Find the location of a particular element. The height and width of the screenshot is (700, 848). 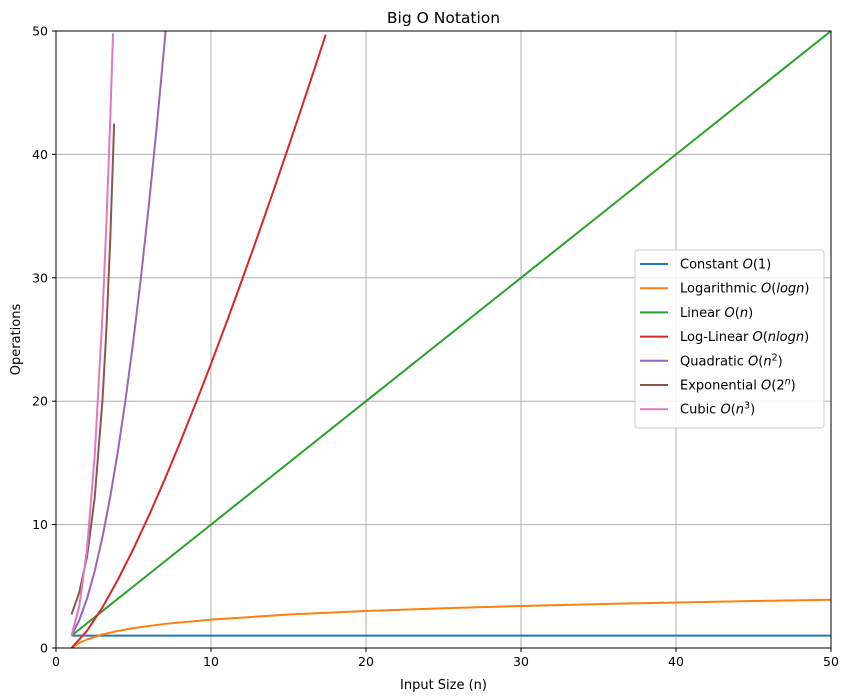

x-tick-label: 30 is located at coordinates (521, 661).